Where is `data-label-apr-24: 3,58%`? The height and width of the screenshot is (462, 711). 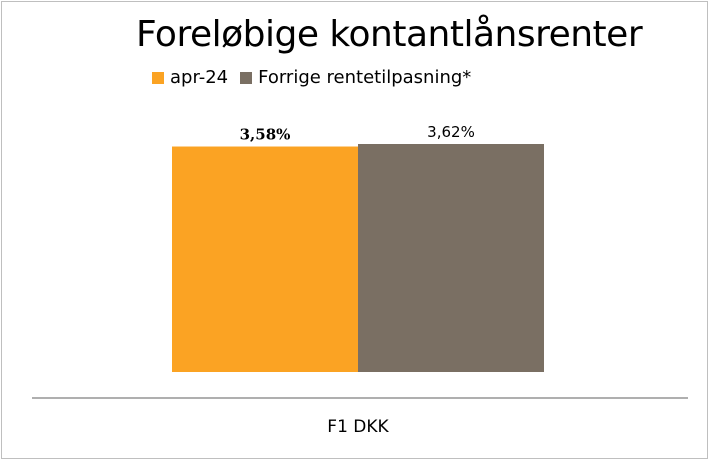 data-label-apr-24: 3,58% is located at coordinates (265, 135).